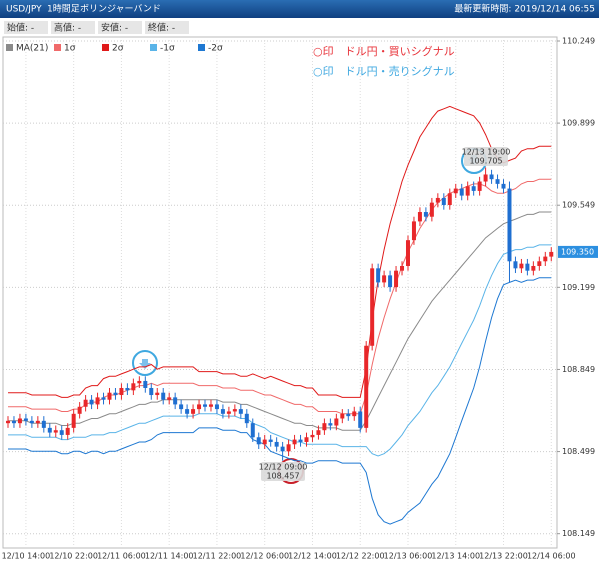 Image resolution: width=599 pixels, height=562 pixels. Describe the element at coordinates (384, 71) in the screenshot. I see `signal-legend: ○印 ドル円・売りシグナル` at that location.